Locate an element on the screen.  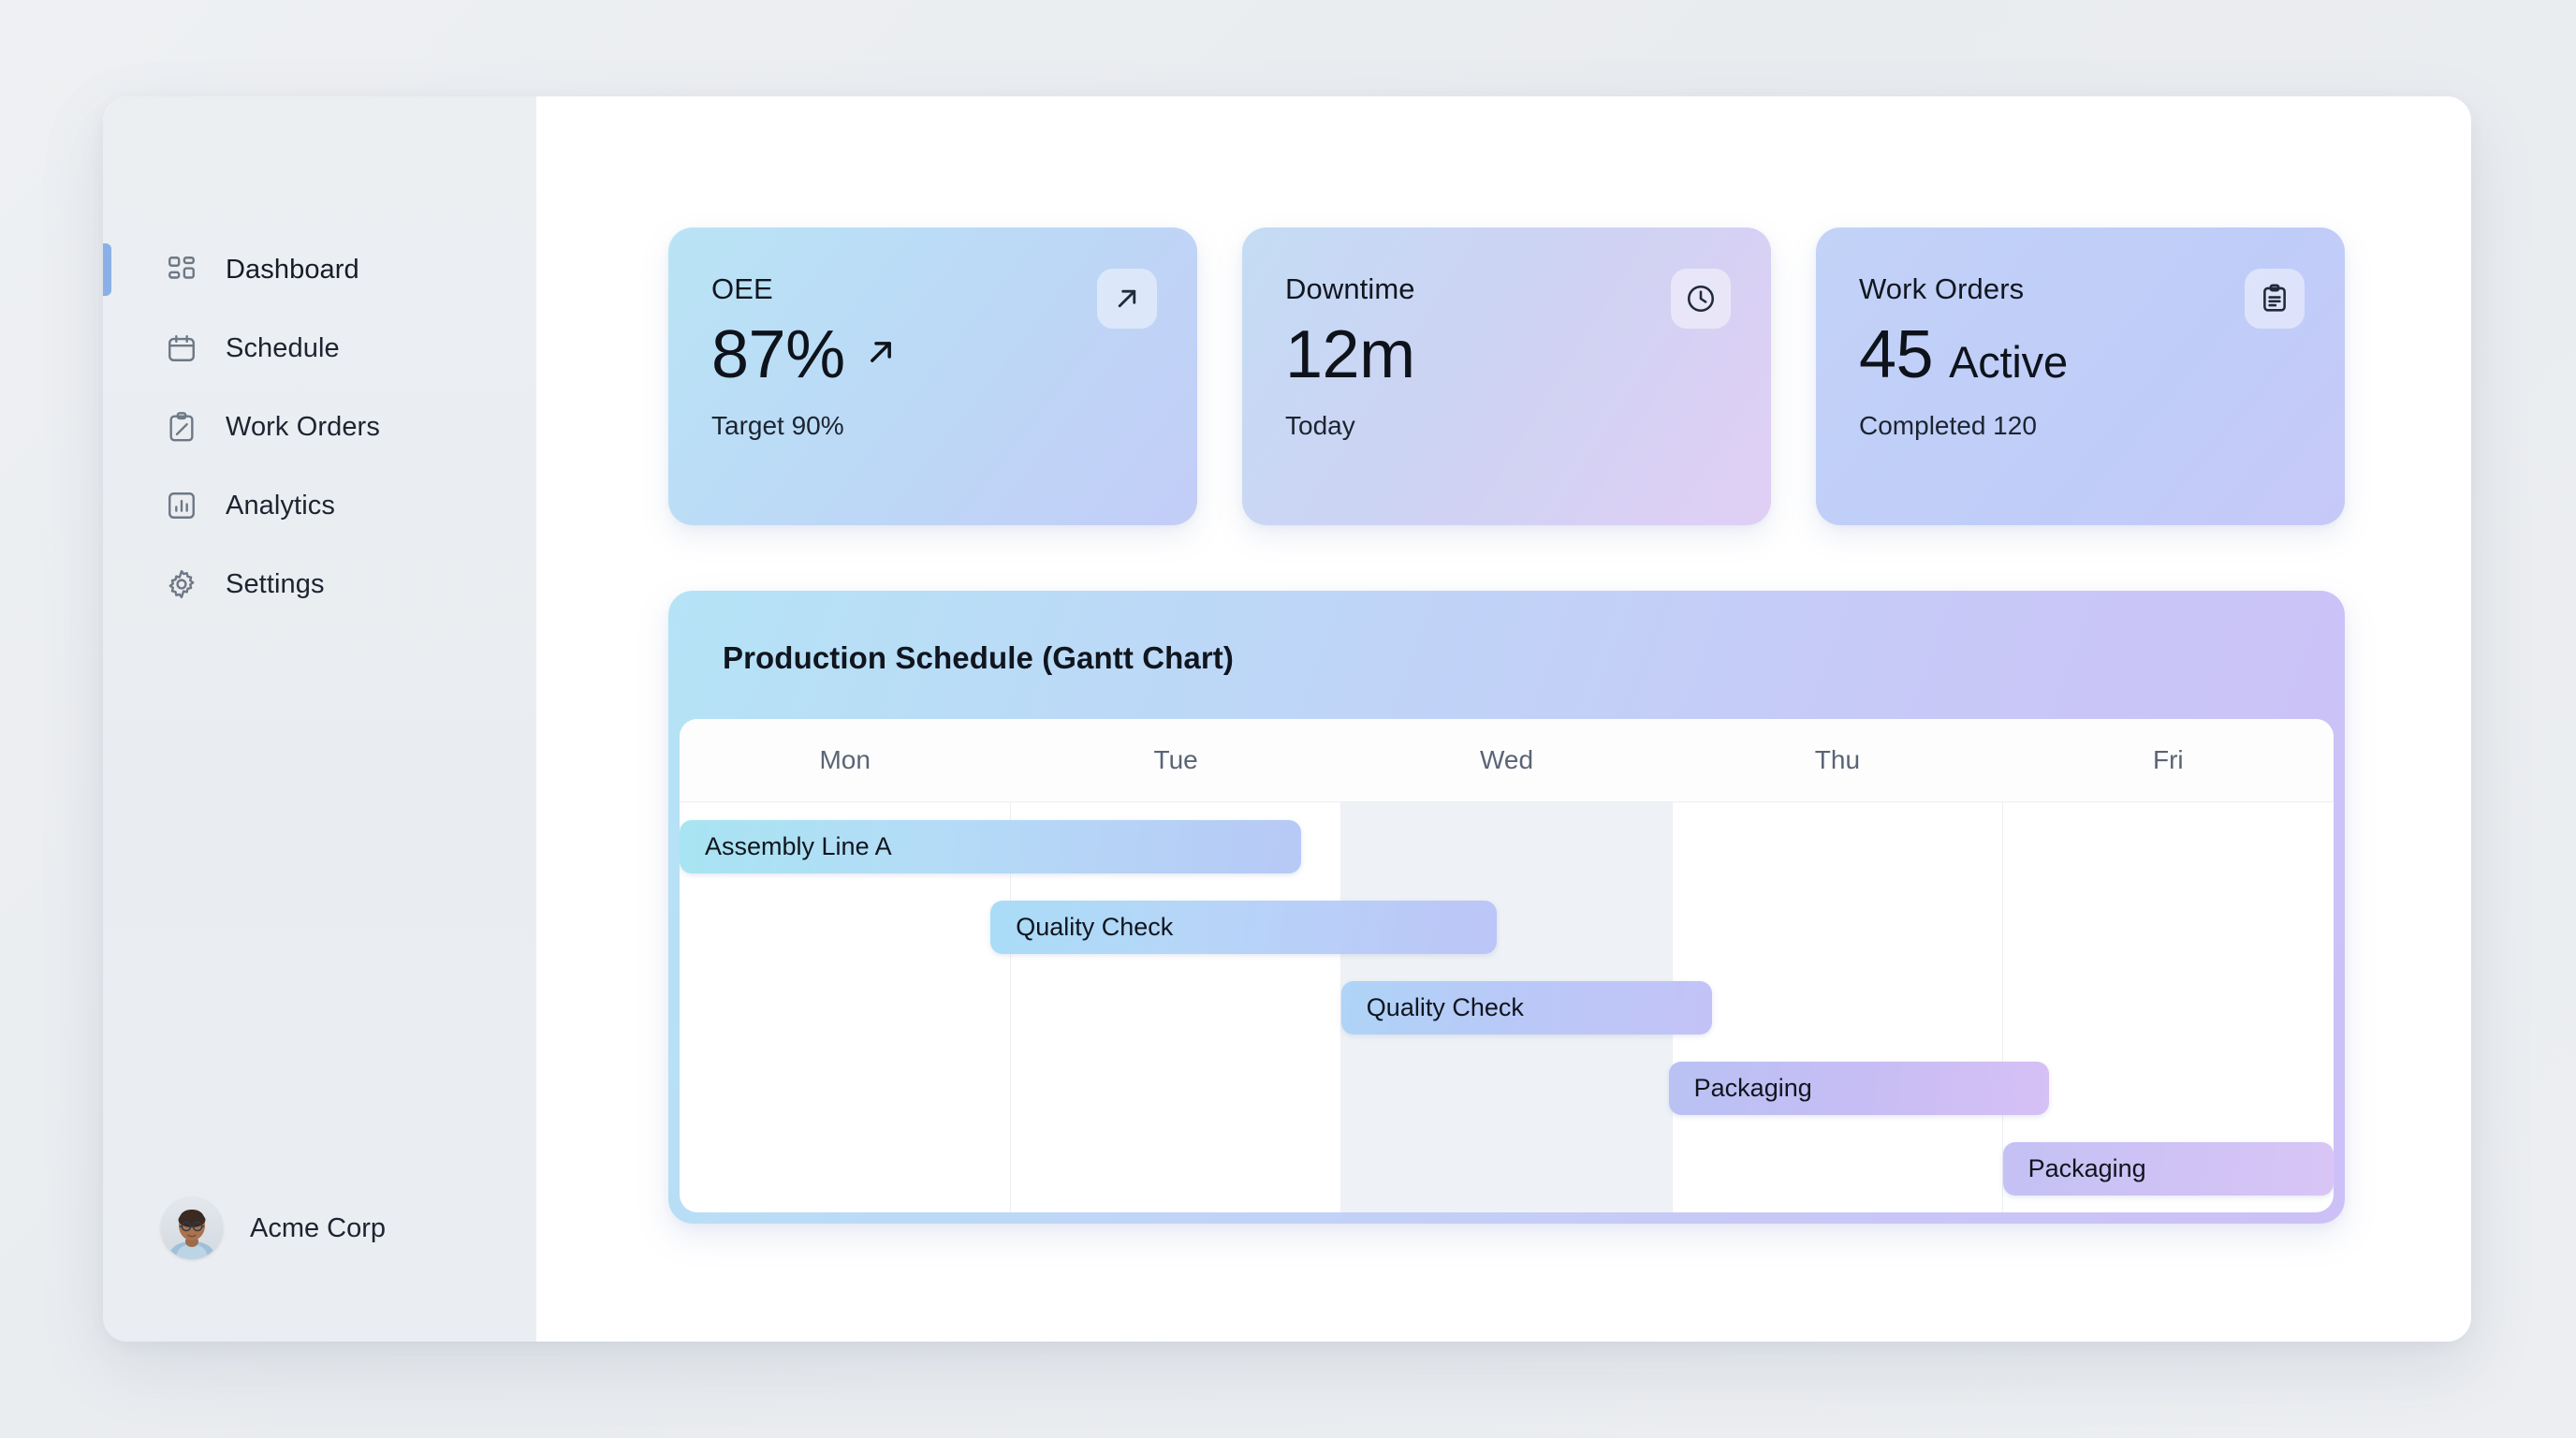
calendar-icon is located at coordinates (181, 348).